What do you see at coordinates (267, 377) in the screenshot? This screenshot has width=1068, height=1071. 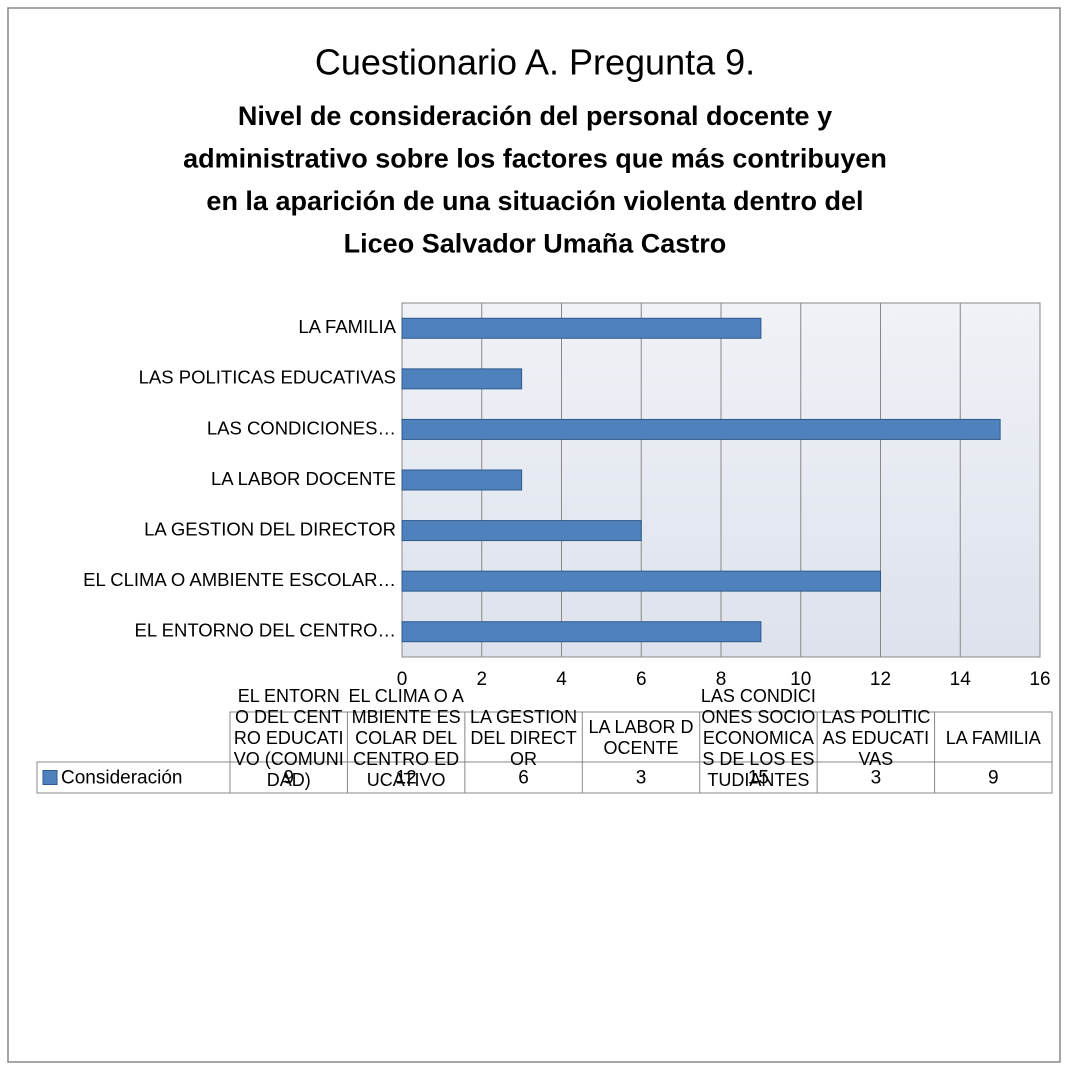 I see `y-tick-label: LAS POLITICAS EDUCATIVAS` at bounding box center [267, 377].